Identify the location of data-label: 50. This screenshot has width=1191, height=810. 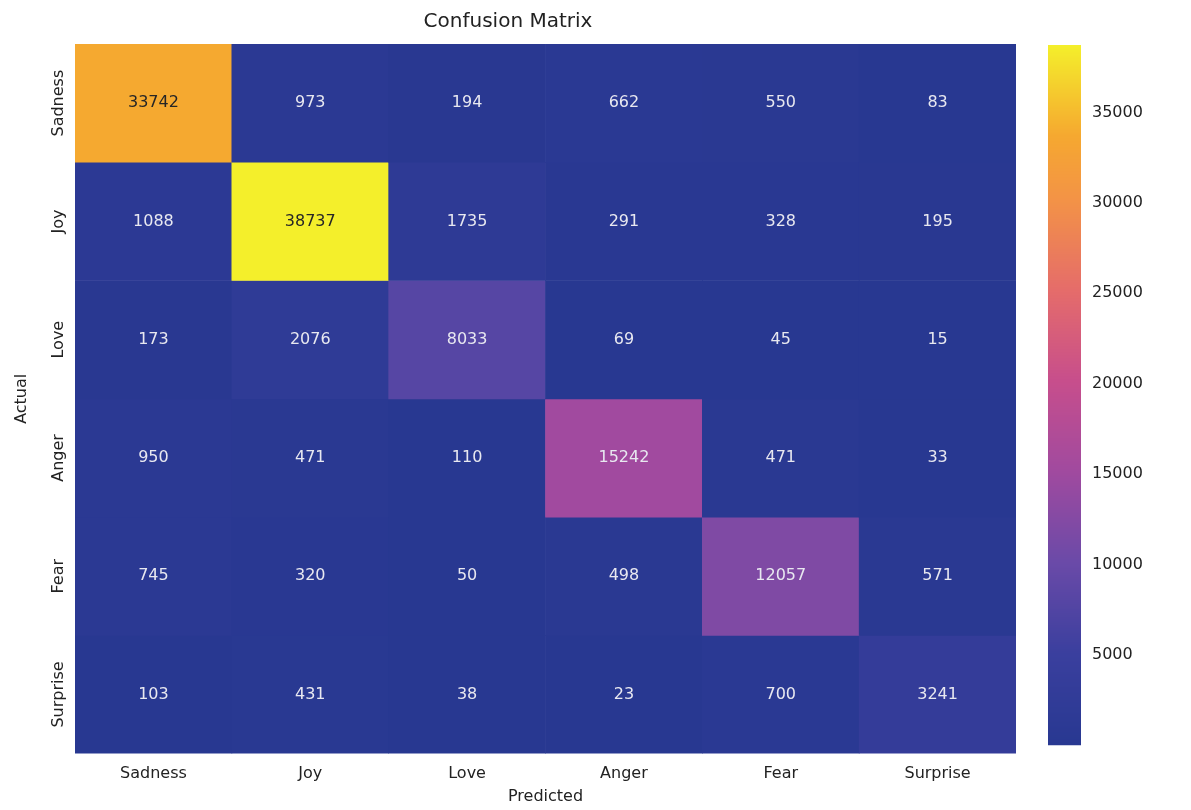
(467, 575).